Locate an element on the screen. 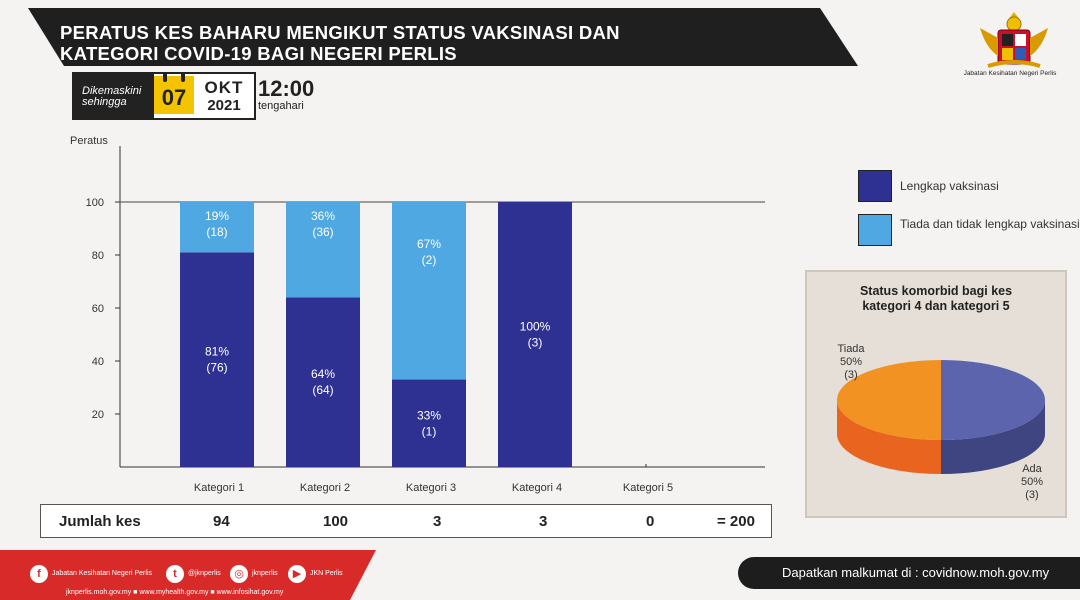 The image size is (1080, 600). bar-pct-label: 33% is located at coordinates (429, 415).